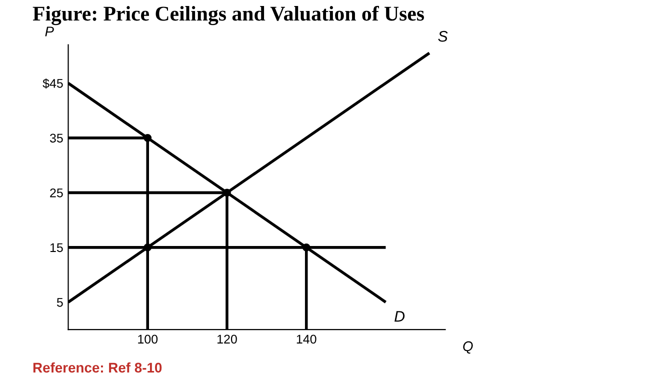 The image size is (650, 390). Describe the element at coordinates (56, 247) in the screenshot. I see `y-tick-label: 15` at that location.